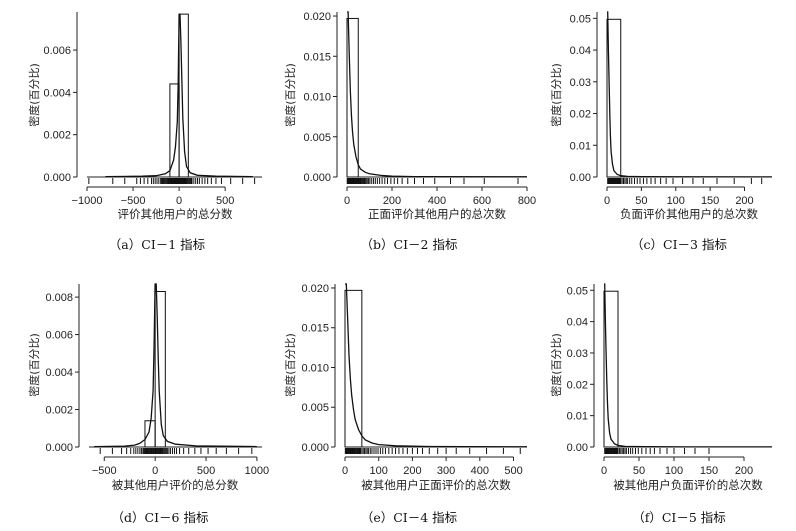 Image resolution: width=796 pixels, height=531 pixels. Describe the element at coordinates (257, 471) in the screenshot. I see `x-tick-label: 1000` at that location.